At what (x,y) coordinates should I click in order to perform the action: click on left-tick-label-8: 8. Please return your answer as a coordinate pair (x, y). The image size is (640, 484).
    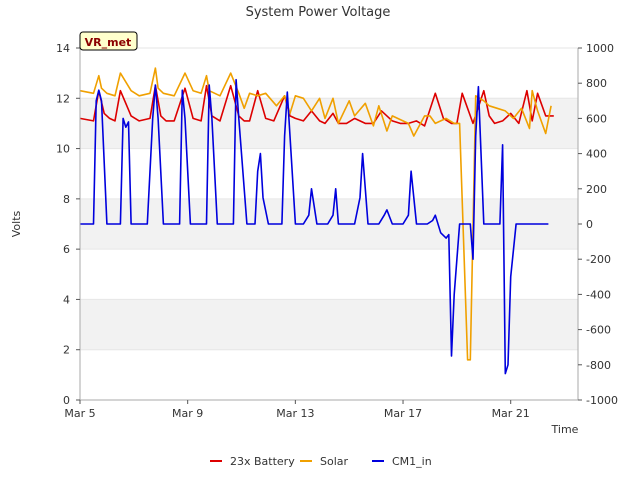
    Looking at the image, I should click on (66, 199).